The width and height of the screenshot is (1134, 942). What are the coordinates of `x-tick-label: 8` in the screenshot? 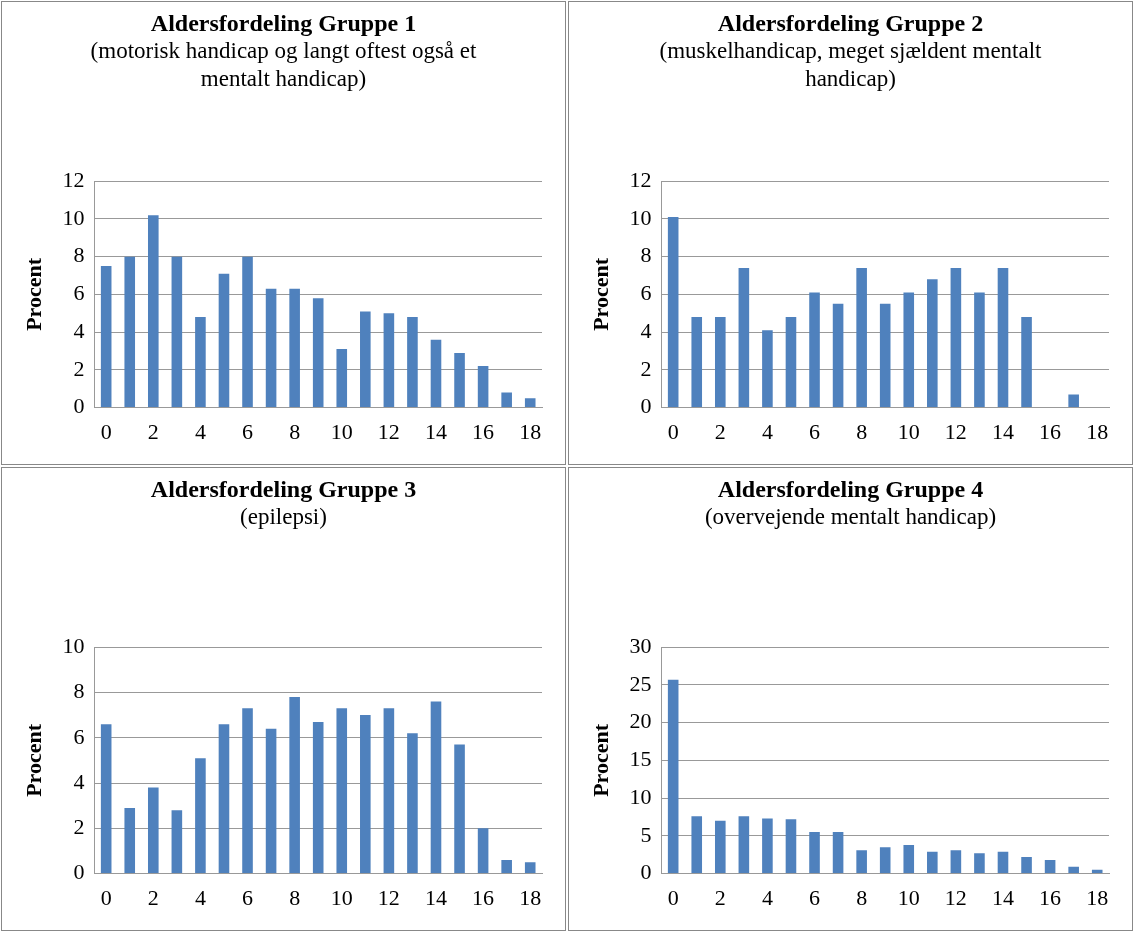 It's located at (861, 897).